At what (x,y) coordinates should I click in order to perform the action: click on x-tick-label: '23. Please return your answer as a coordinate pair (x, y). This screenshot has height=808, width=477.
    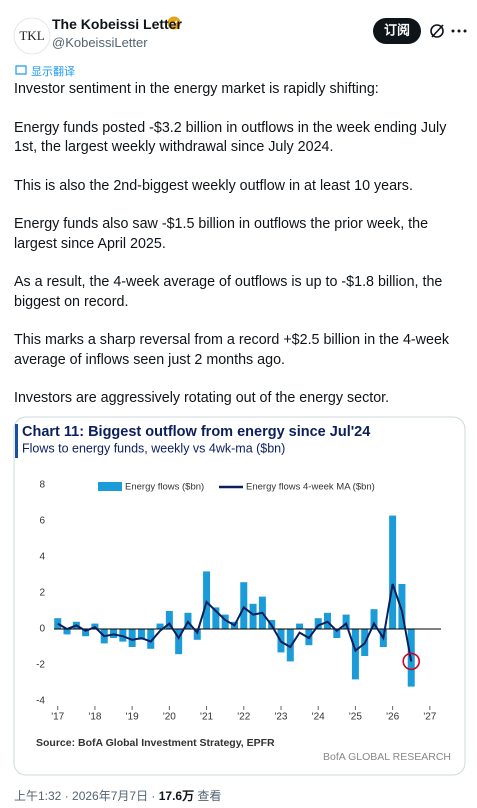
    Looking at the image, I should click on (280, 717).